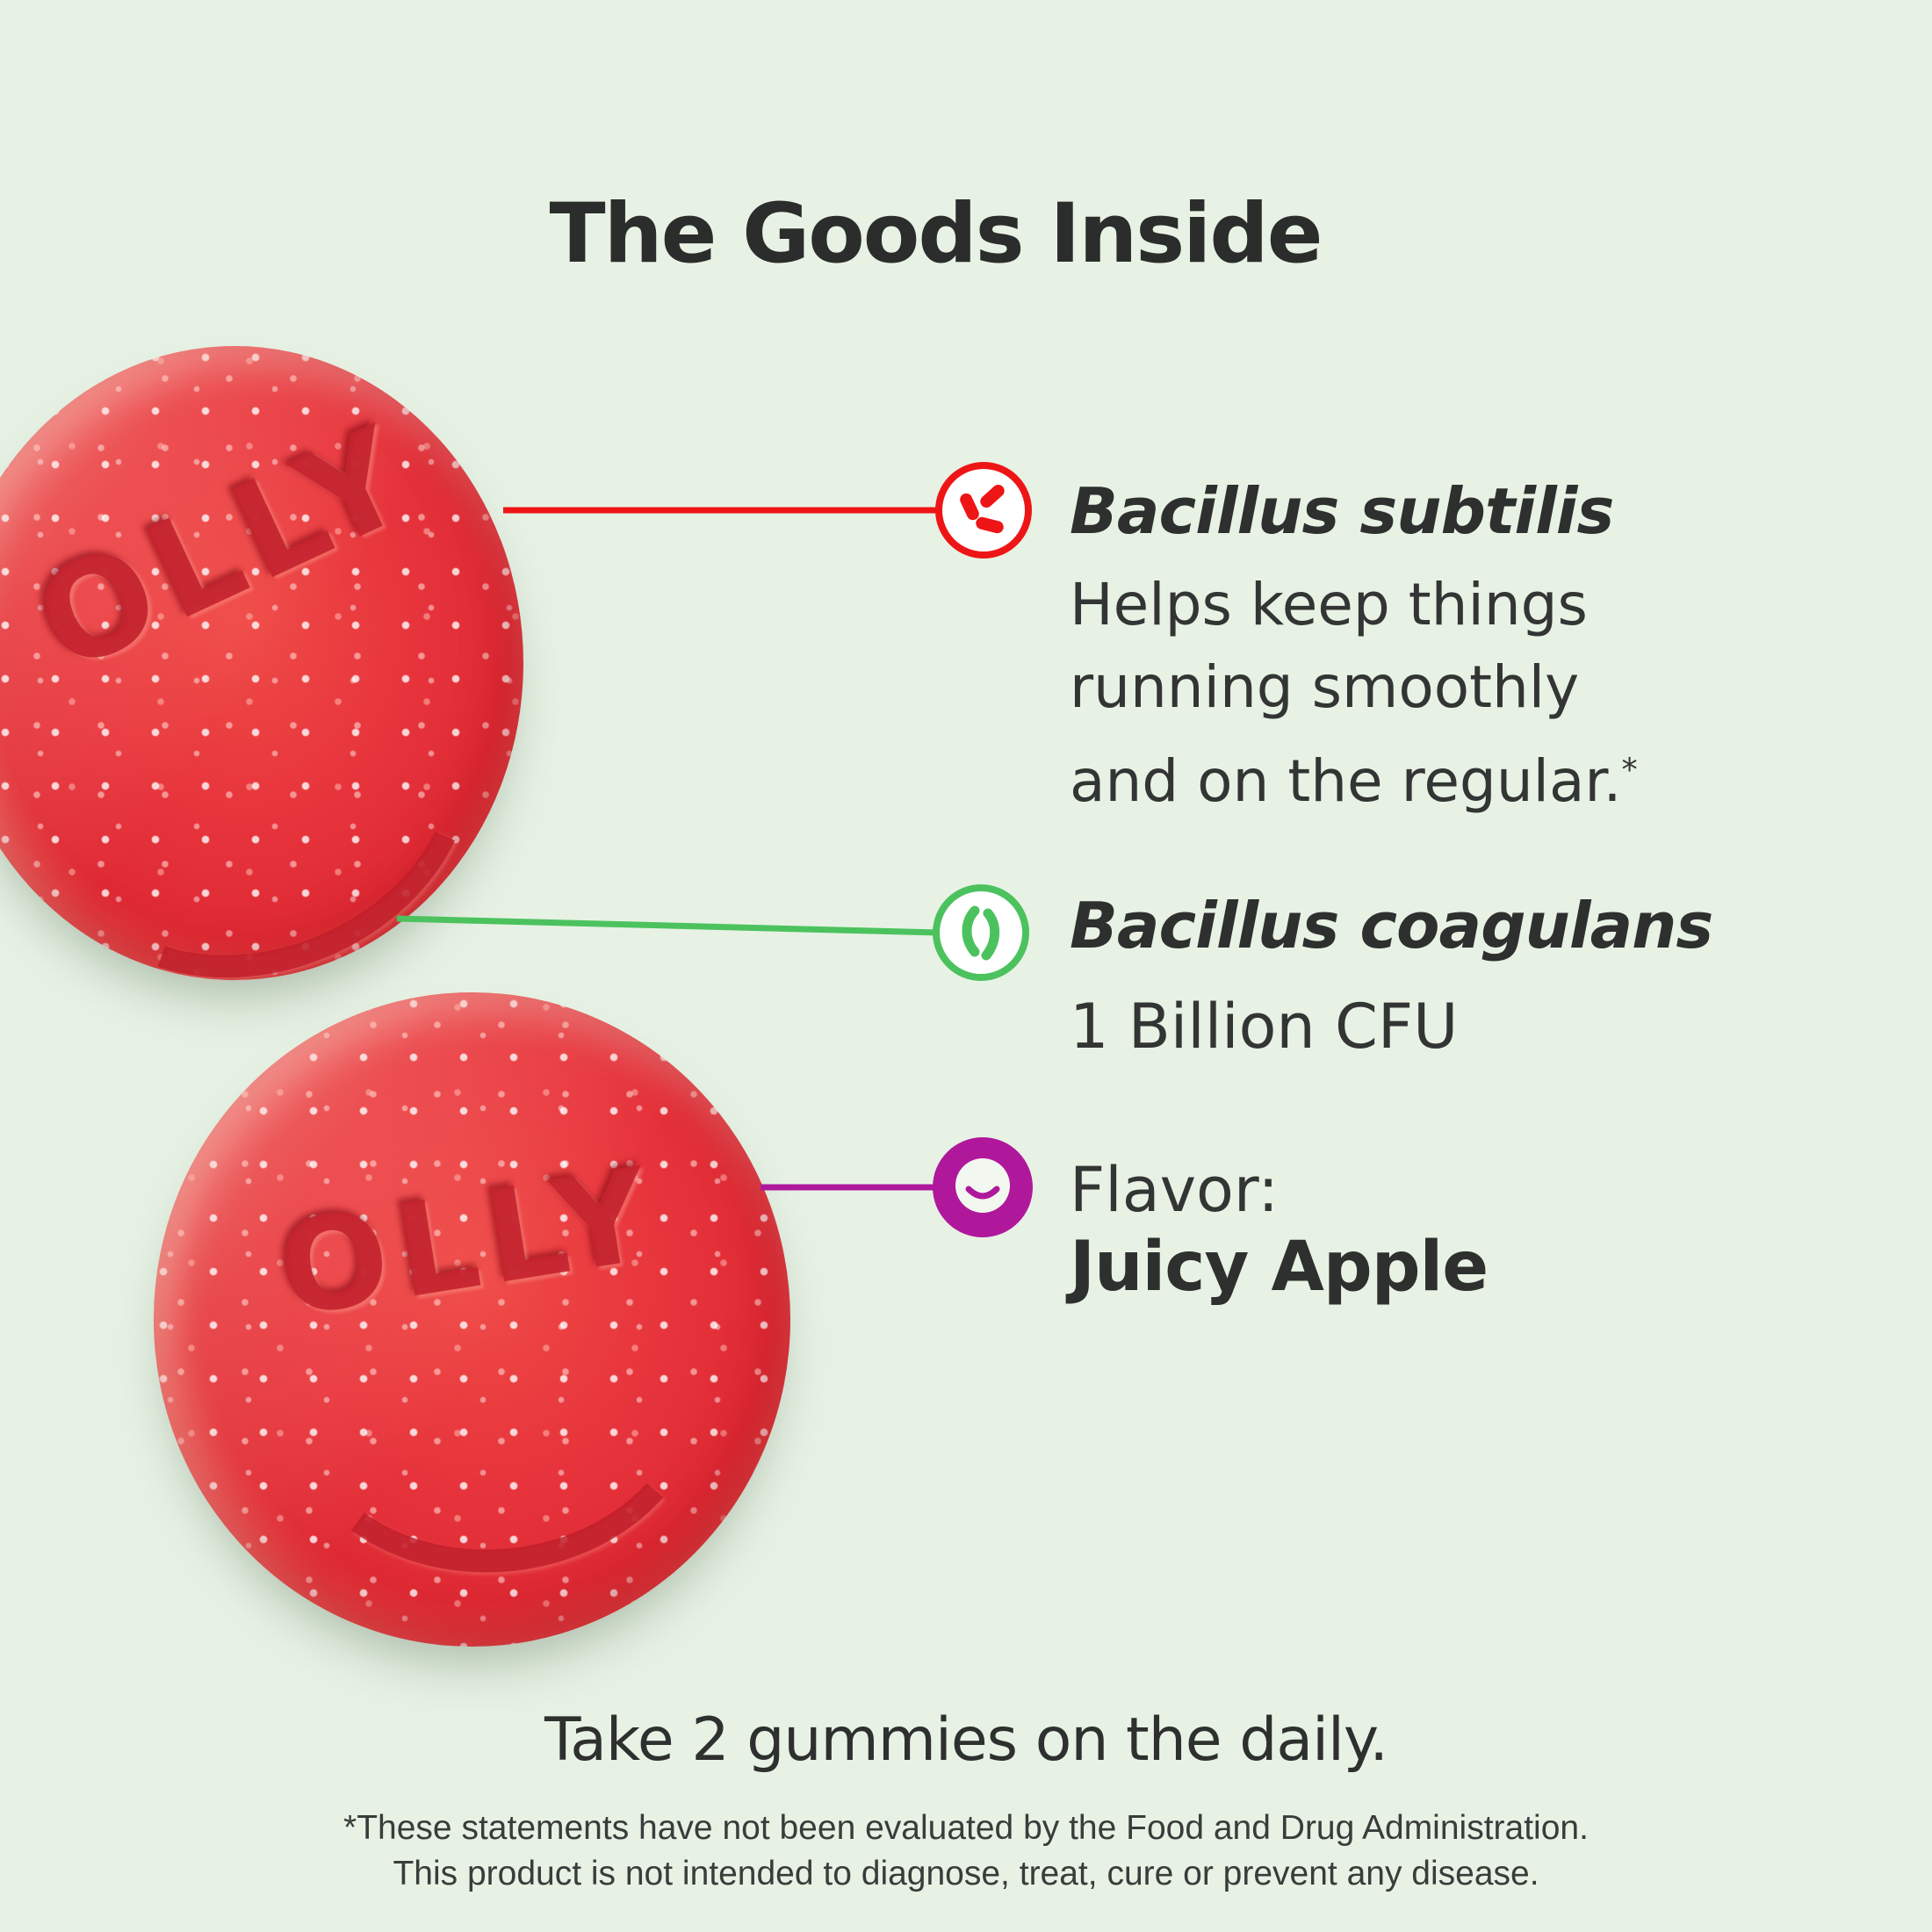 The image size is (1932, 1932). I want to click on callout-body-line: and on the regular.*, so click(1354, 781).